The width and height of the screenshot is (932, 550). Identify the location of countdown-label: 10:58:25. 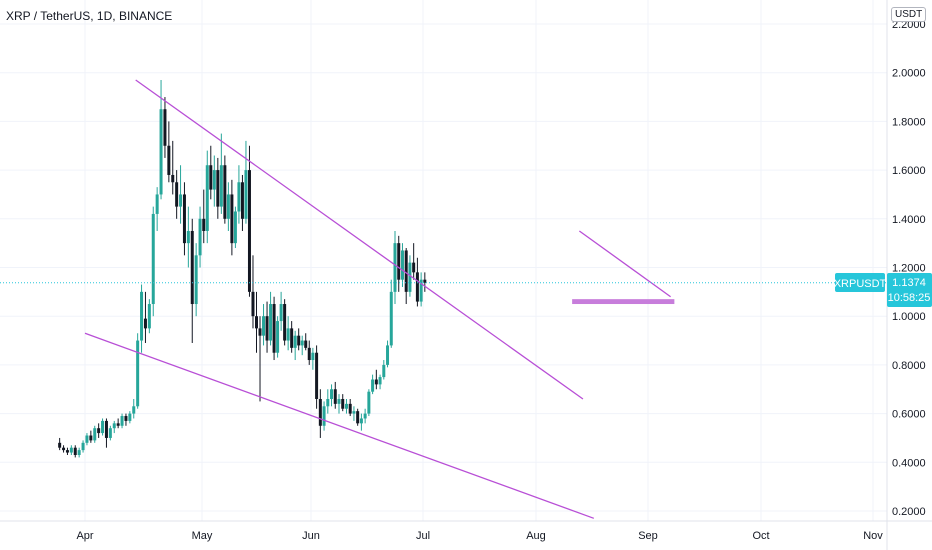
(909, 298).